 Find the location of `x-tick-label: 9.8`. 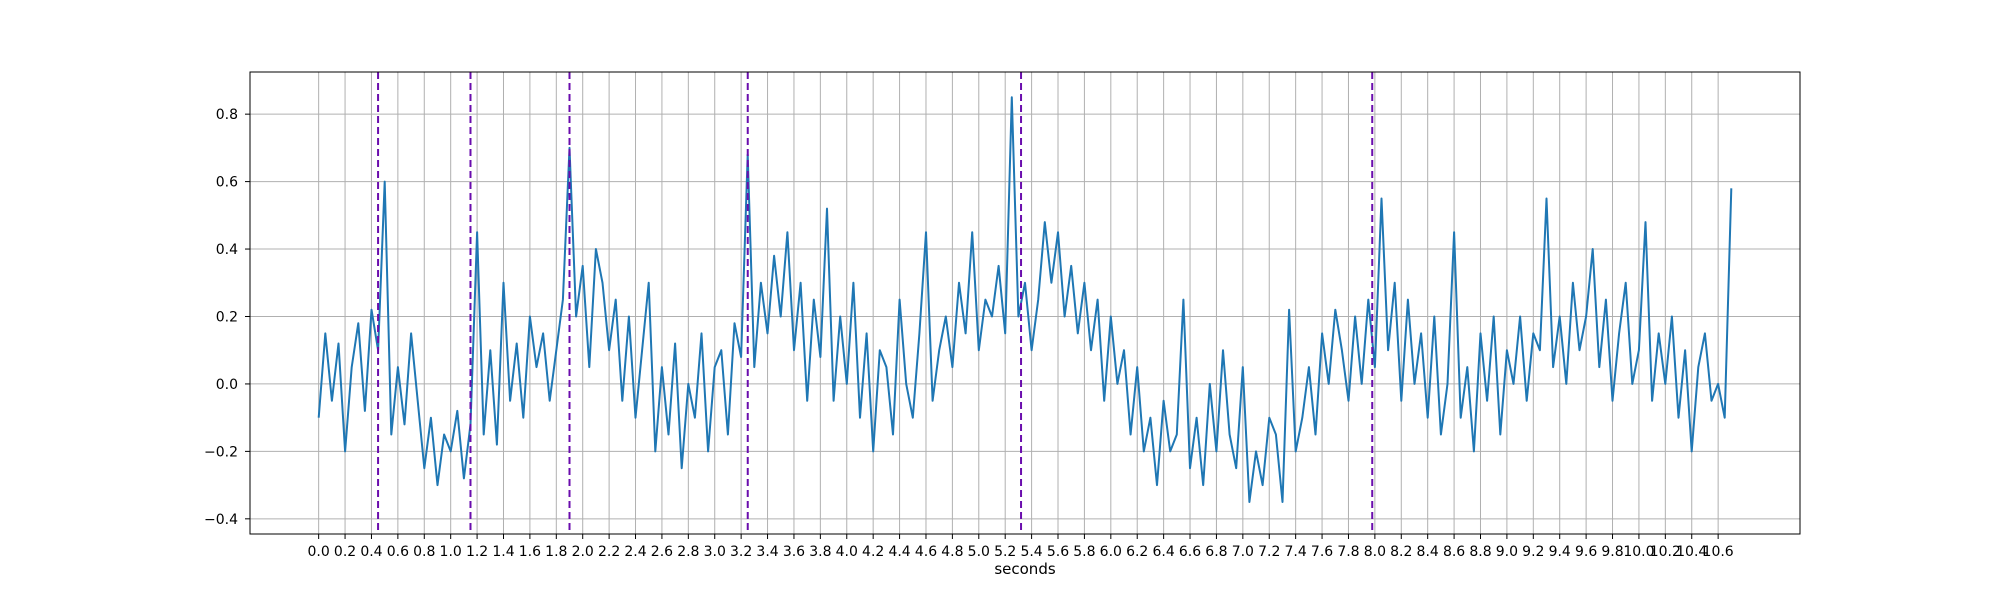

x-tick-label: 9.8 is located at coordinates (1612, 552).